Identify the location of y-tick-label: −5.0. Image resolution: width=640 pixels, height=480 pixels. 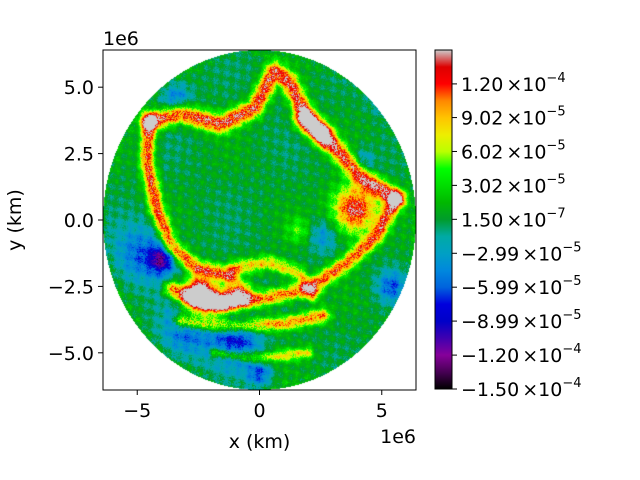
(71, 354).